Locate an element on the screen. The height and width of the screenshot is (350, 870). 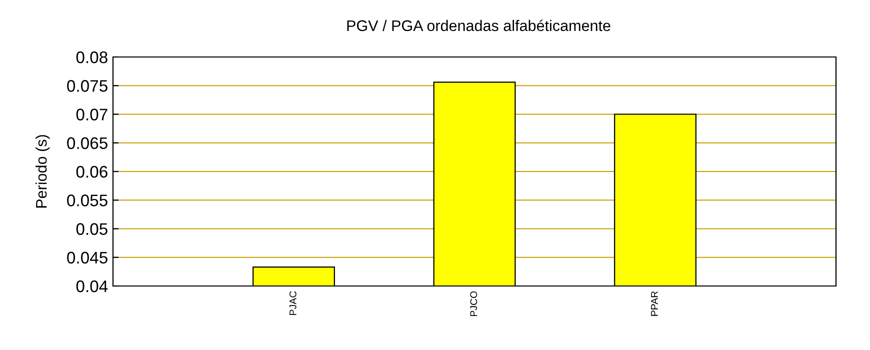
x-tick-label: PPAR is located at coordinates (654, 303).